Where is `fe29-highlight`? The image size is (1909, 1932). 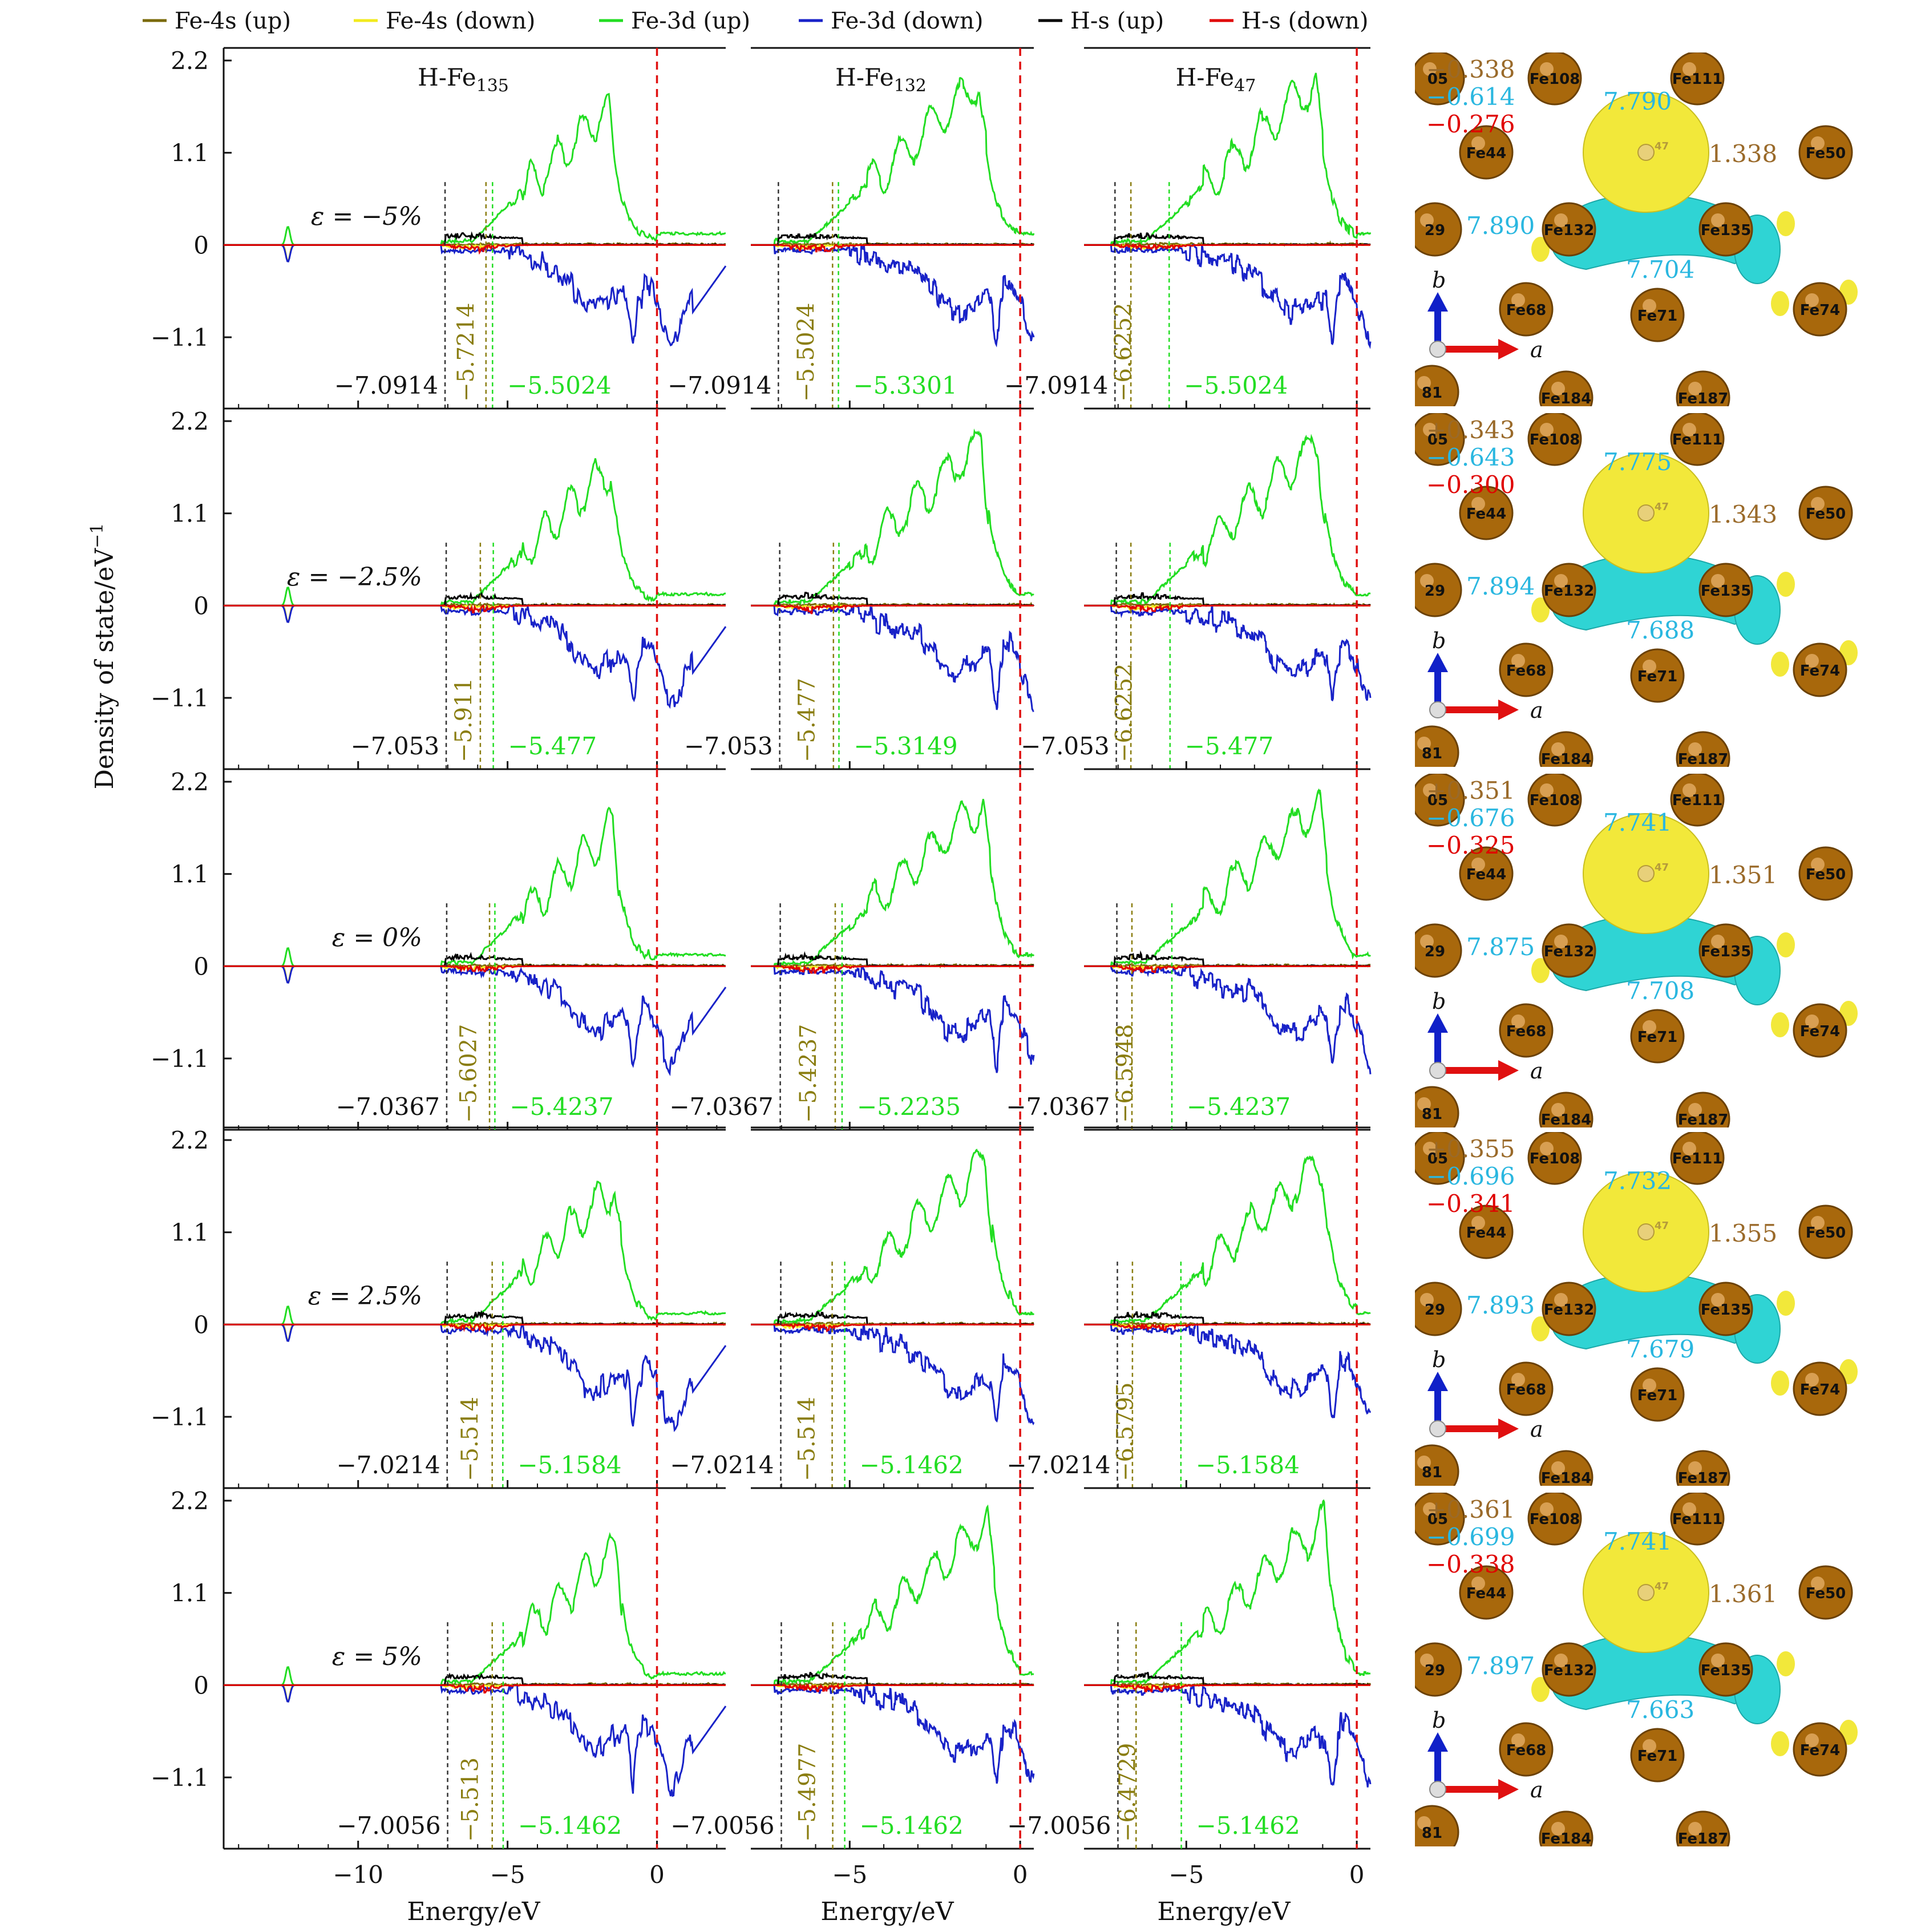 fe29-highlight is located at coordinates (1427, 1661).